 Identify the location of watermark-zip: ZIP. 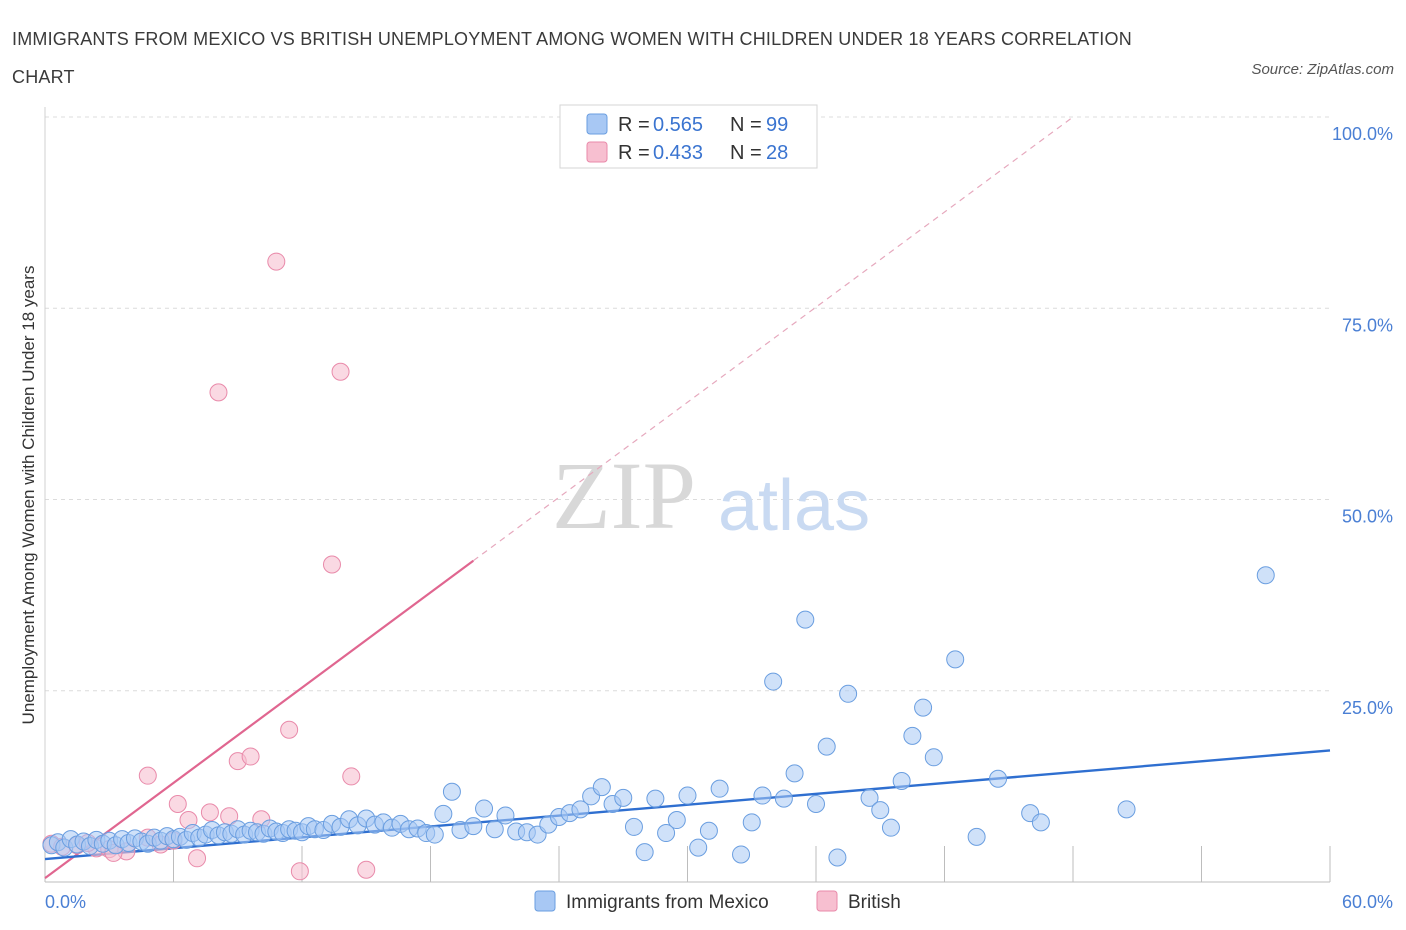
(624, 495).